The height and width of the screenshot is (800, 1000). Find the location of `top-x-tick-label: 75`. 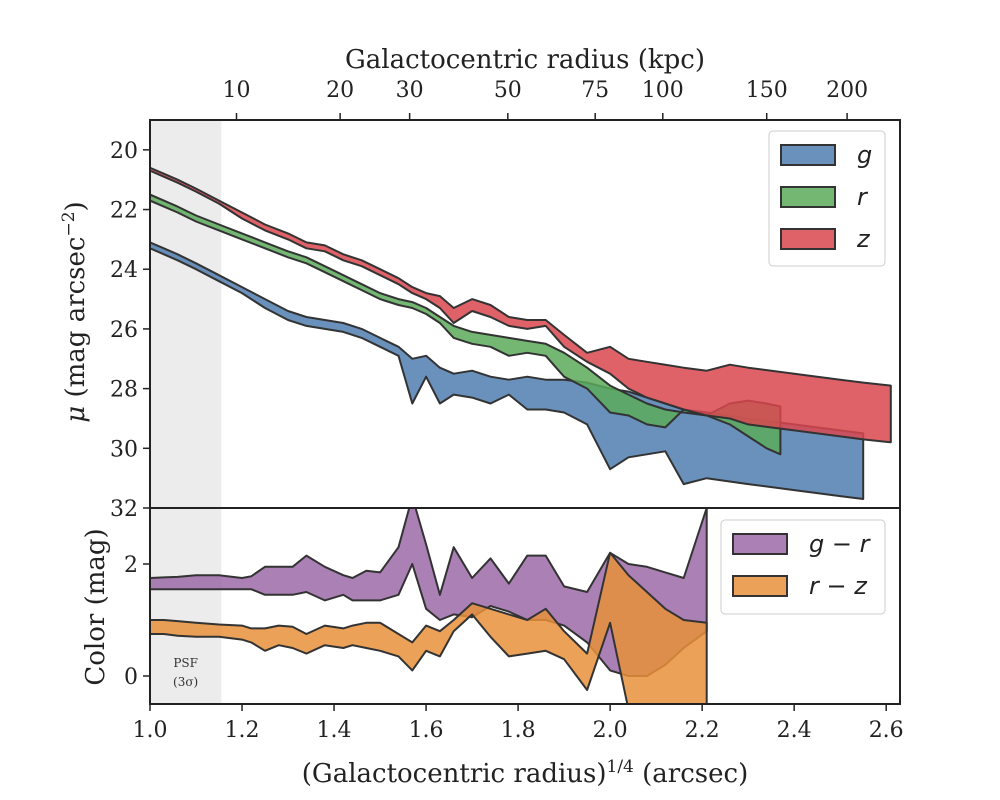

top-x-tick-label: 75 is located at coordinates (595, 90).